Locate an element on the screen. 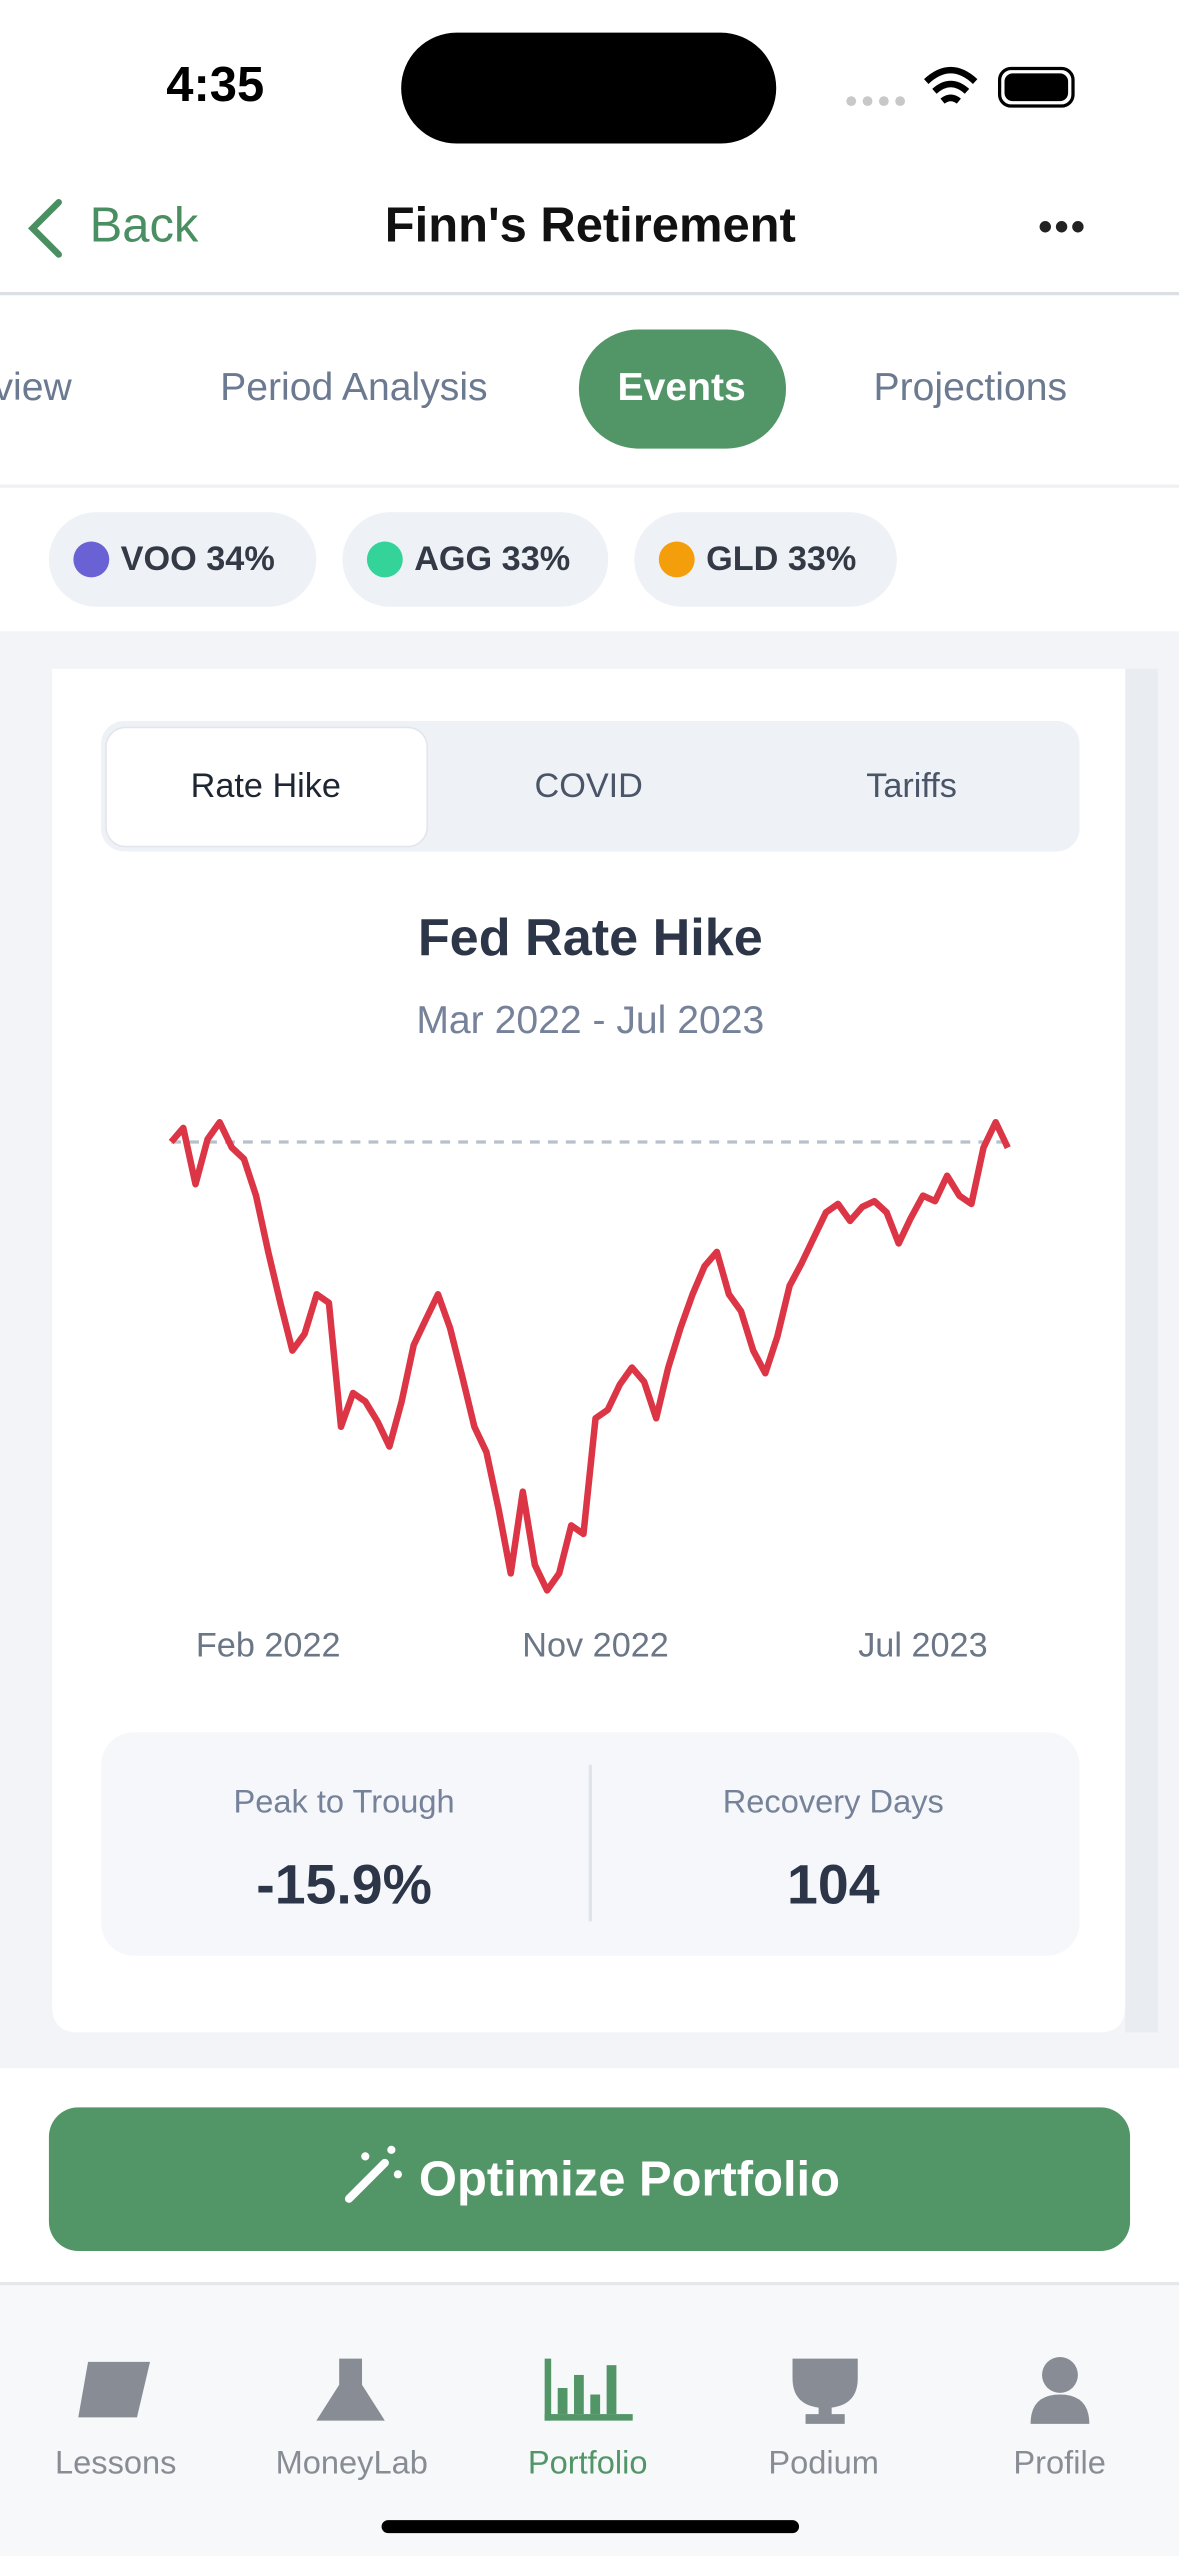  segment-selected is located at coordinates (267, 787).